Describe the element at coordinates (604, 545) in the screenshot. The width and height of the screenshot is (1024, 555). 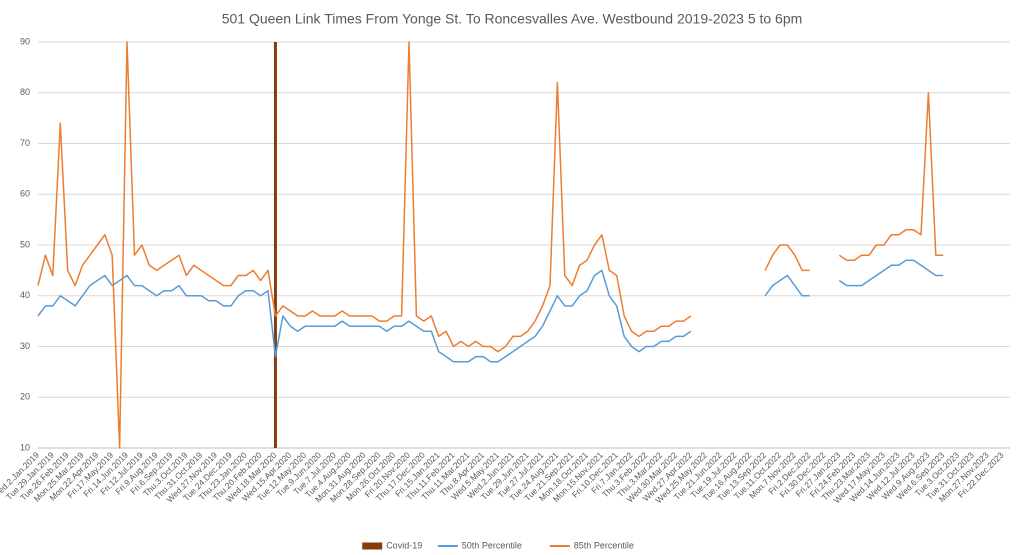
I see `legend-label: 85th Percentile` at that location.